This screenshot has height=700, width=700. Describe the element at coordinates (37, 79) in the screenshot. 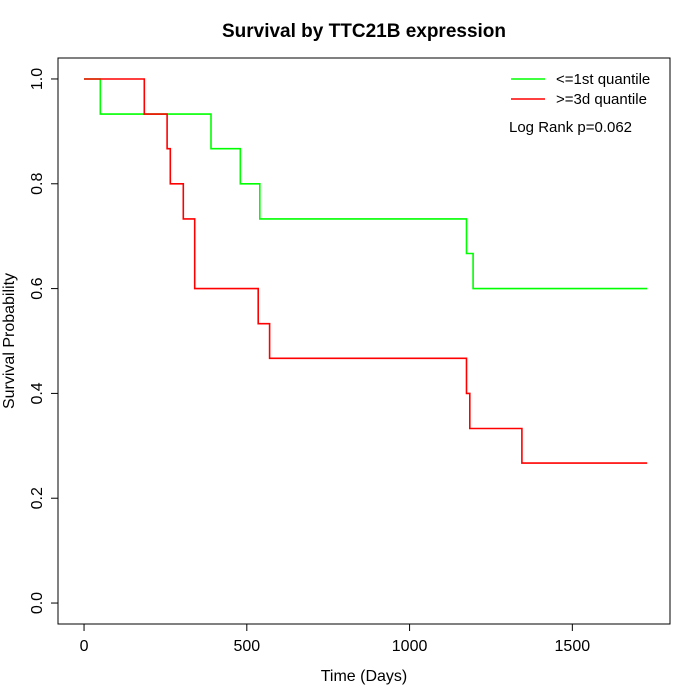

I see `y-tick-label: 1.0` at that location.